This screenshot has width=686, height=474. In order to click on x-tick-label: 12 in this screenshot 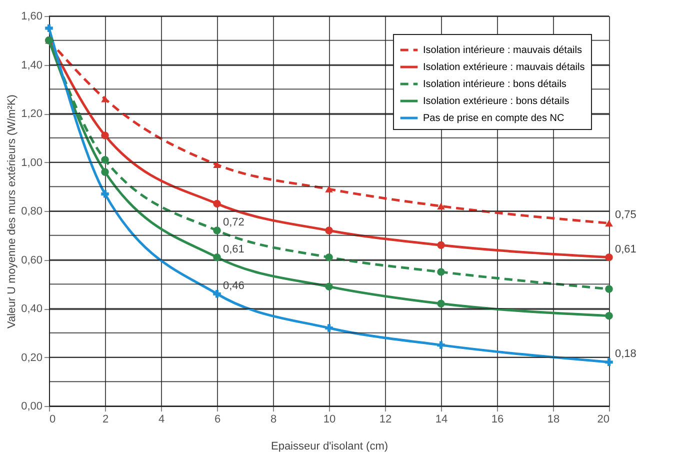, I will do `click(385, 420)`.